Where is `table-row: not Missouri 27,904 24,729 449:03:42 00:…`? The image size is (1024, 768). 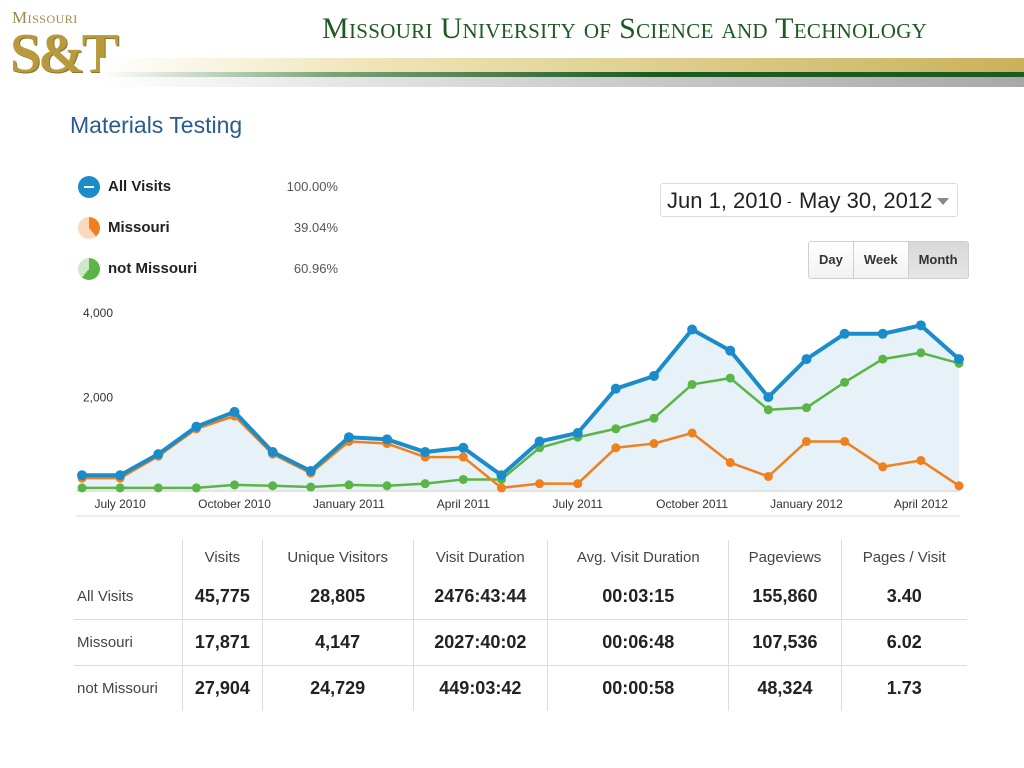
table-row: not Missouri 27,904 24,729 449:03:42 00:… is located at coordinates (520, 688).